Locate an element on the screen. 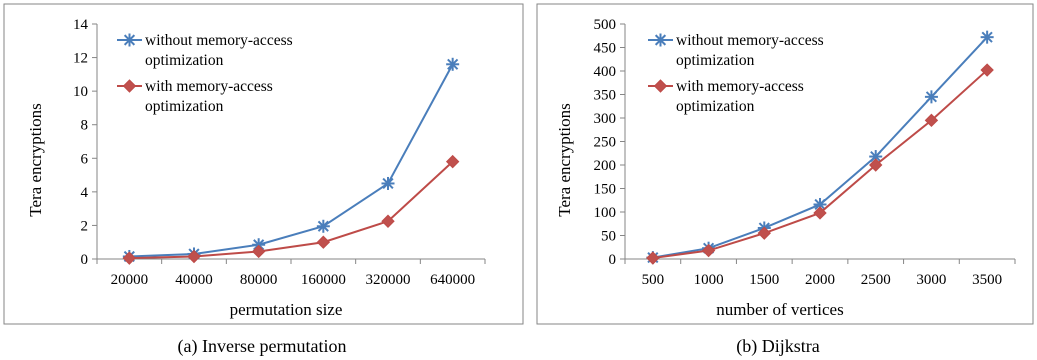 The width and height of the screenshot is (1037, 360). x-tick-label: 160000 is located at coordinates (323, 280).